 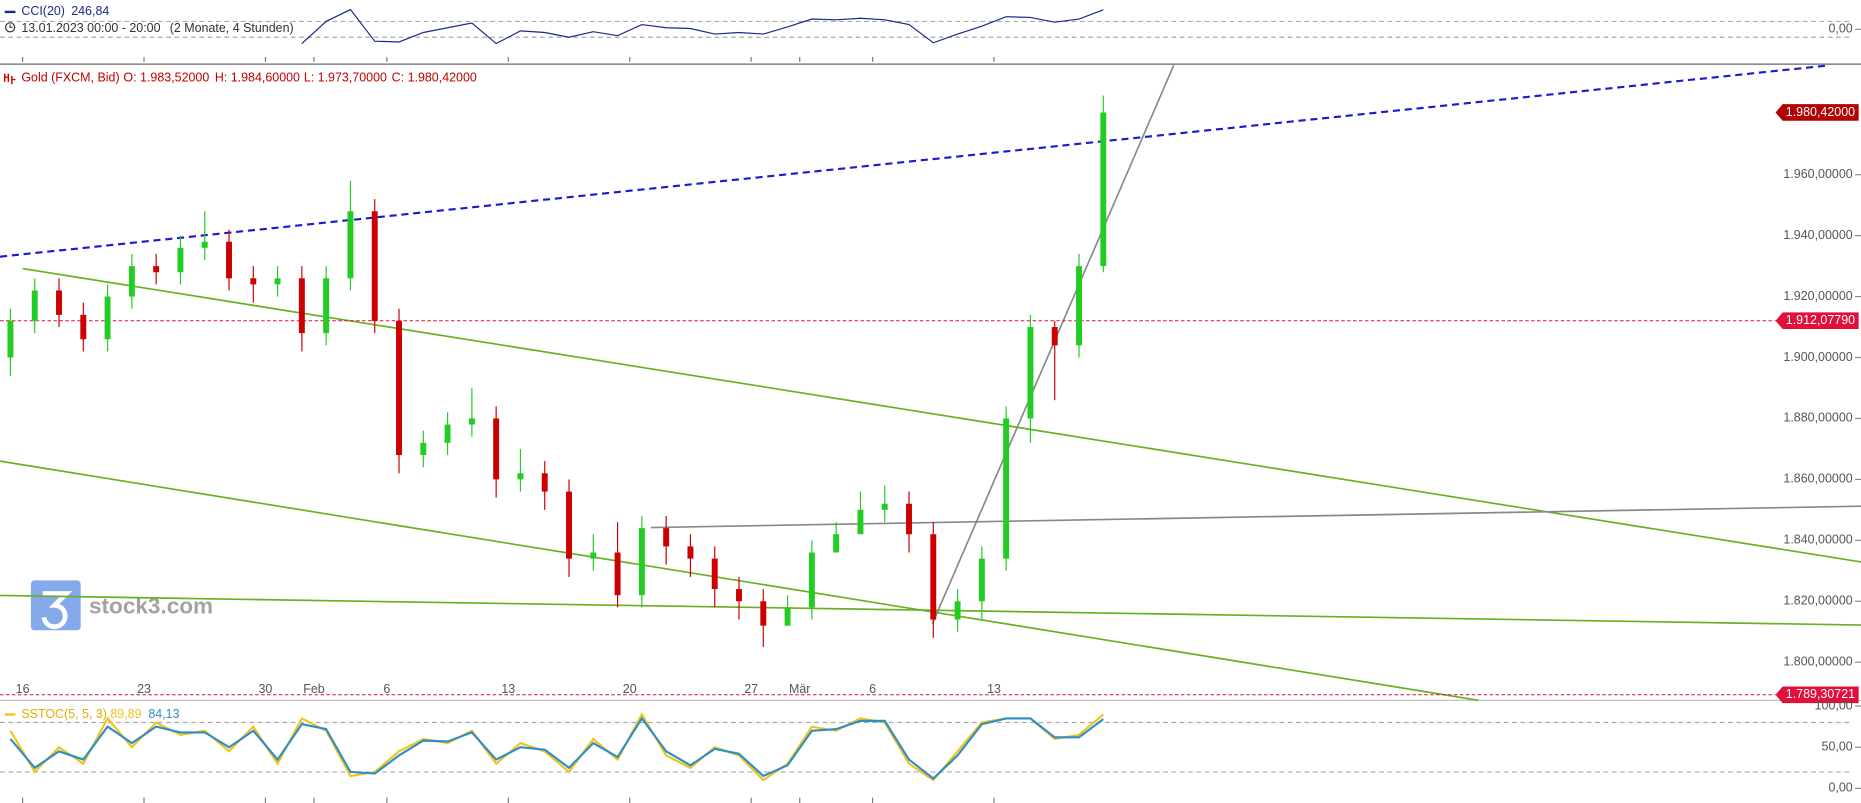 What do you see at coordinates (1817, 174) in the screenshot?
I see `y-tick-label: 1.960,00000` at bounding box center [1817, 174].